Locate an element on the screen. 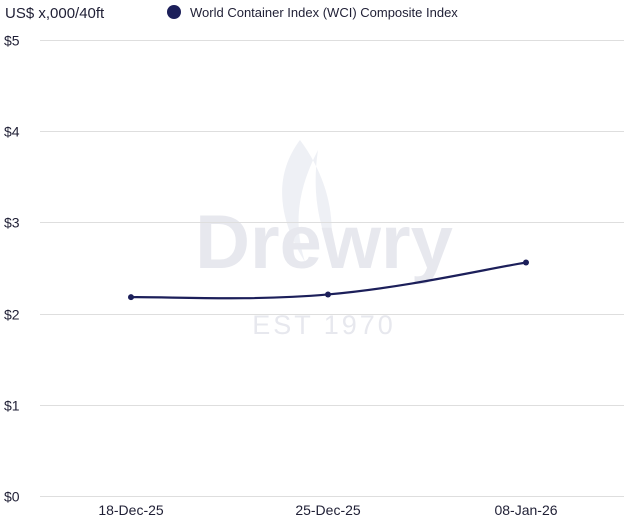 This screenshot has height=524, width=626. y-tick-label: $0 is located at coordinates (12, 497).